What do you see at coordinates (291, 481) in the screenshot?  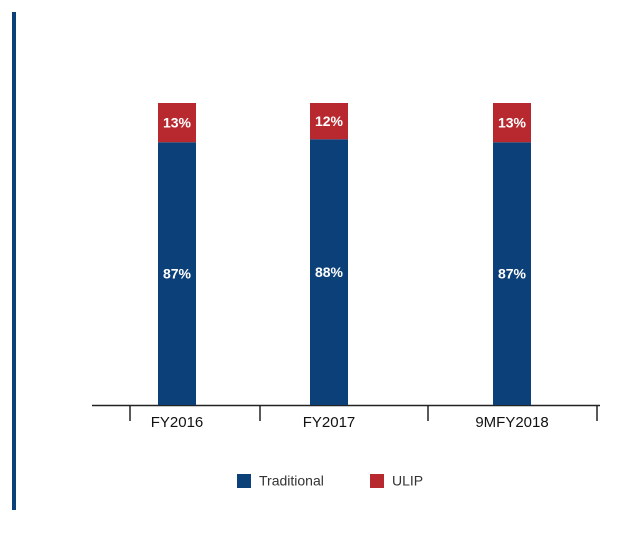 I see `legend-label: Traditional` at bounding box center [291, 481].